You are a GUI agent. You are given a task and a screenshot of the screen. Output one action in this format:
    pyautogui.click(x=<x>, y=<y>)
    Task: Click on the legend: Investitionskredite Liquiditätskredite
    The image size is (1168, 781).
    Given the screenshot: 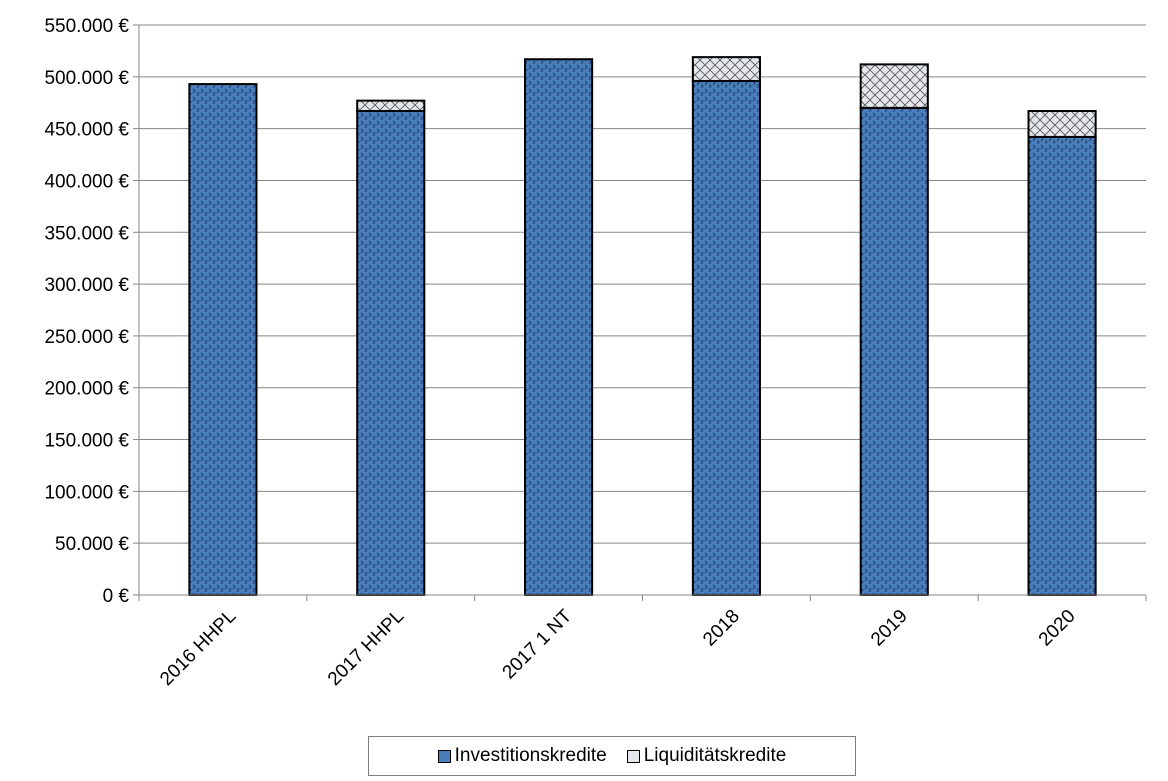 What is the action you would take?
    pyautogui.click(x=612, y=756)
    